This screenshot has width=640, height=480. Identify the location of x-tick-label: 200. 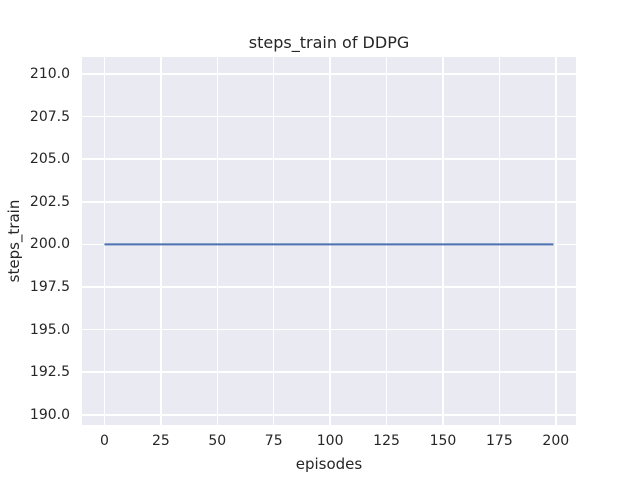
(556, 441).